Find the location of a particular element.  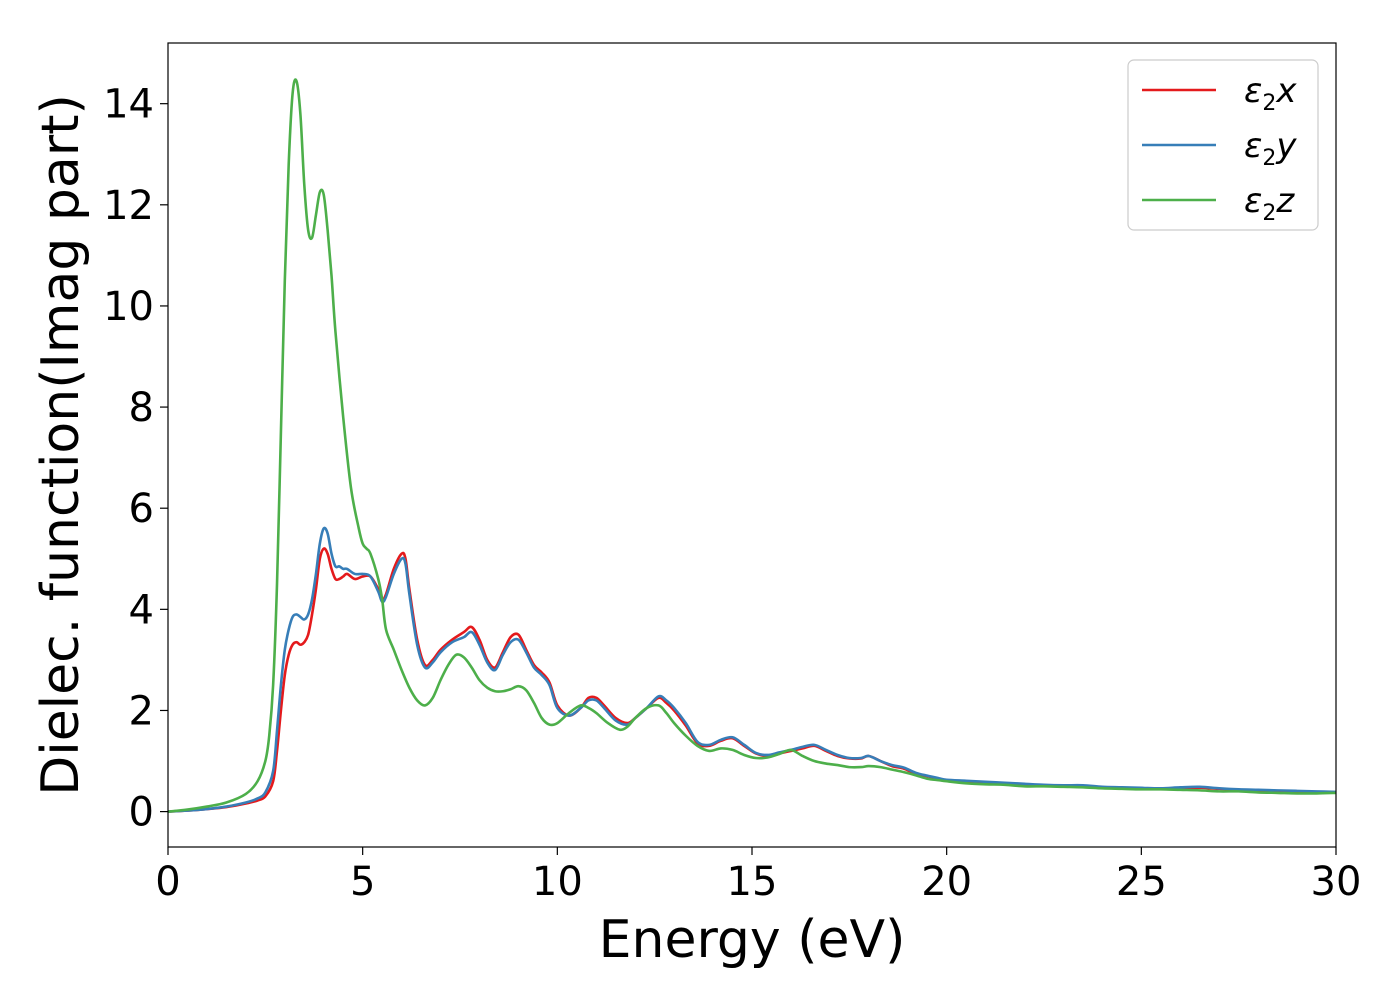

legend-label-1: ε2x is located at coordinates (1270, 93).